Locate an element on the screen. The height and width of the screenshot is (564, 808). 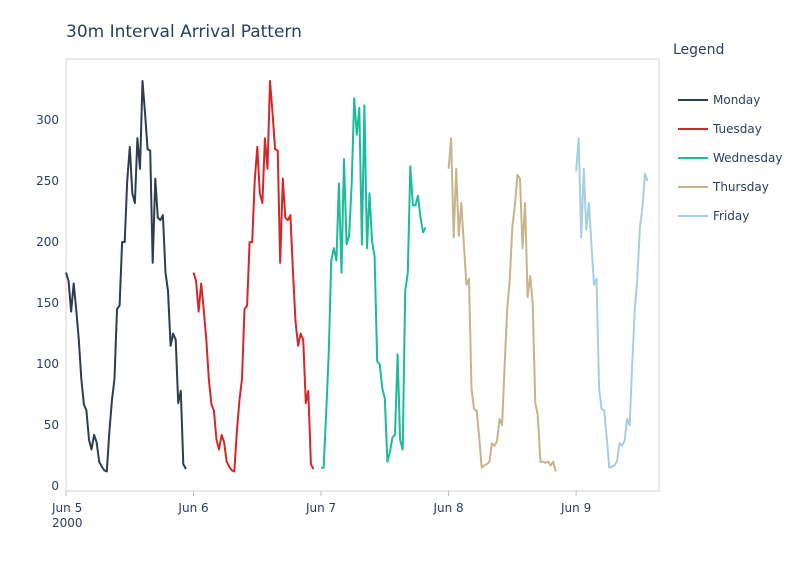
y-tick-label: 100 is located at coordinates (47, 364).